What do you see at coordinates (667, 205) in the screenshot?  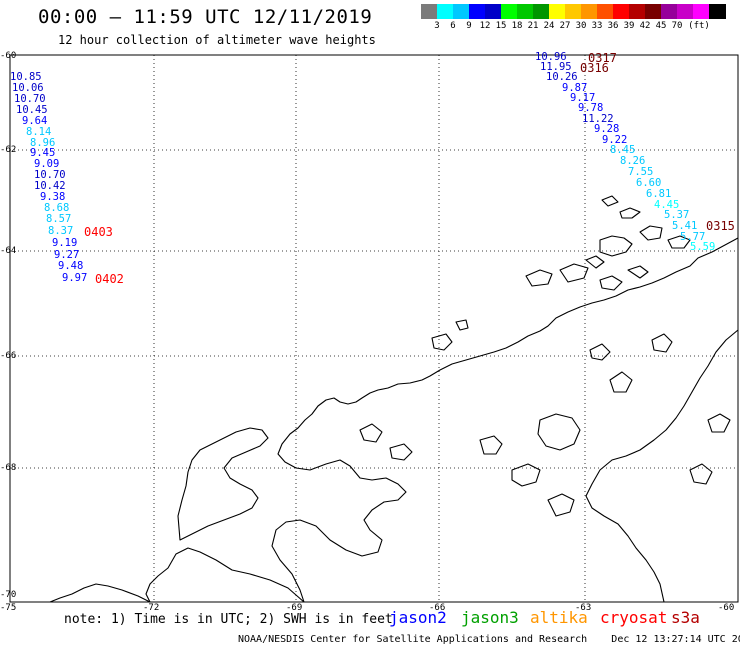 I see `wave-height-value: 4.45` at bounding box center [667, 205].